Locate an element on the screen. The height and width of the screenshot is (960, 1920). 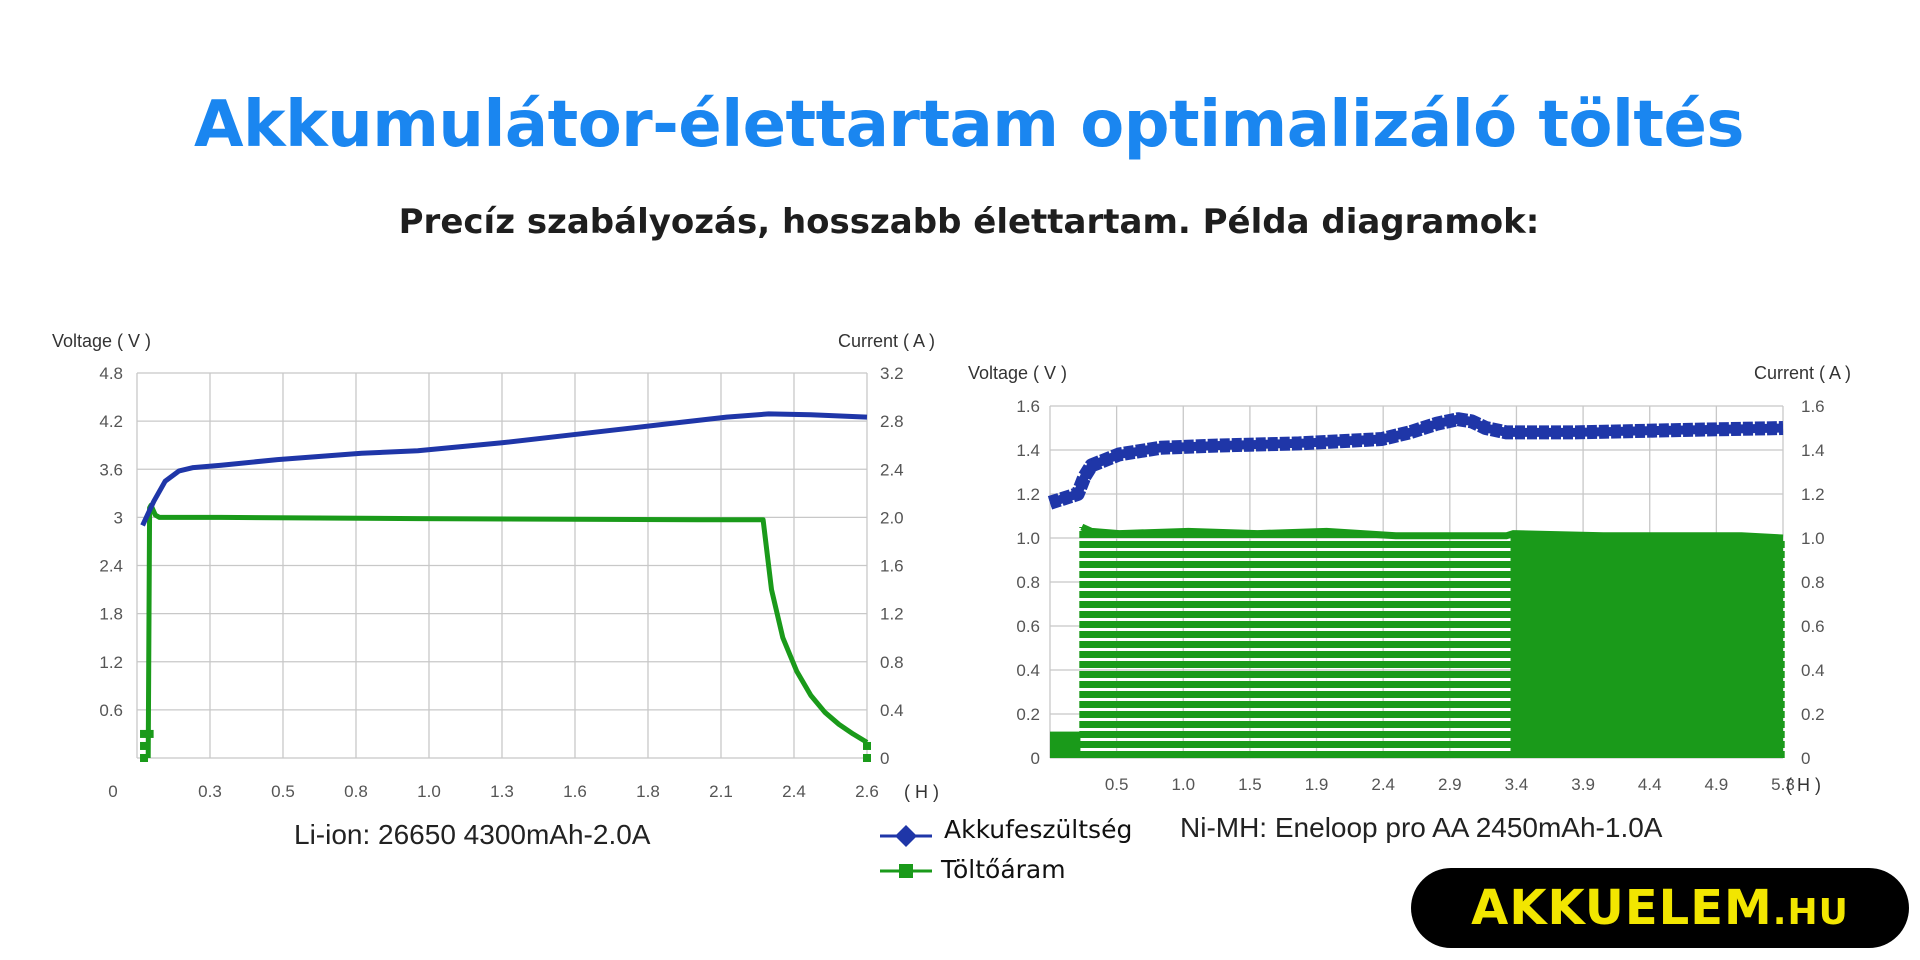
chart2-right-axis-label: Current ( A ) is located at coordinates (1802, 373).